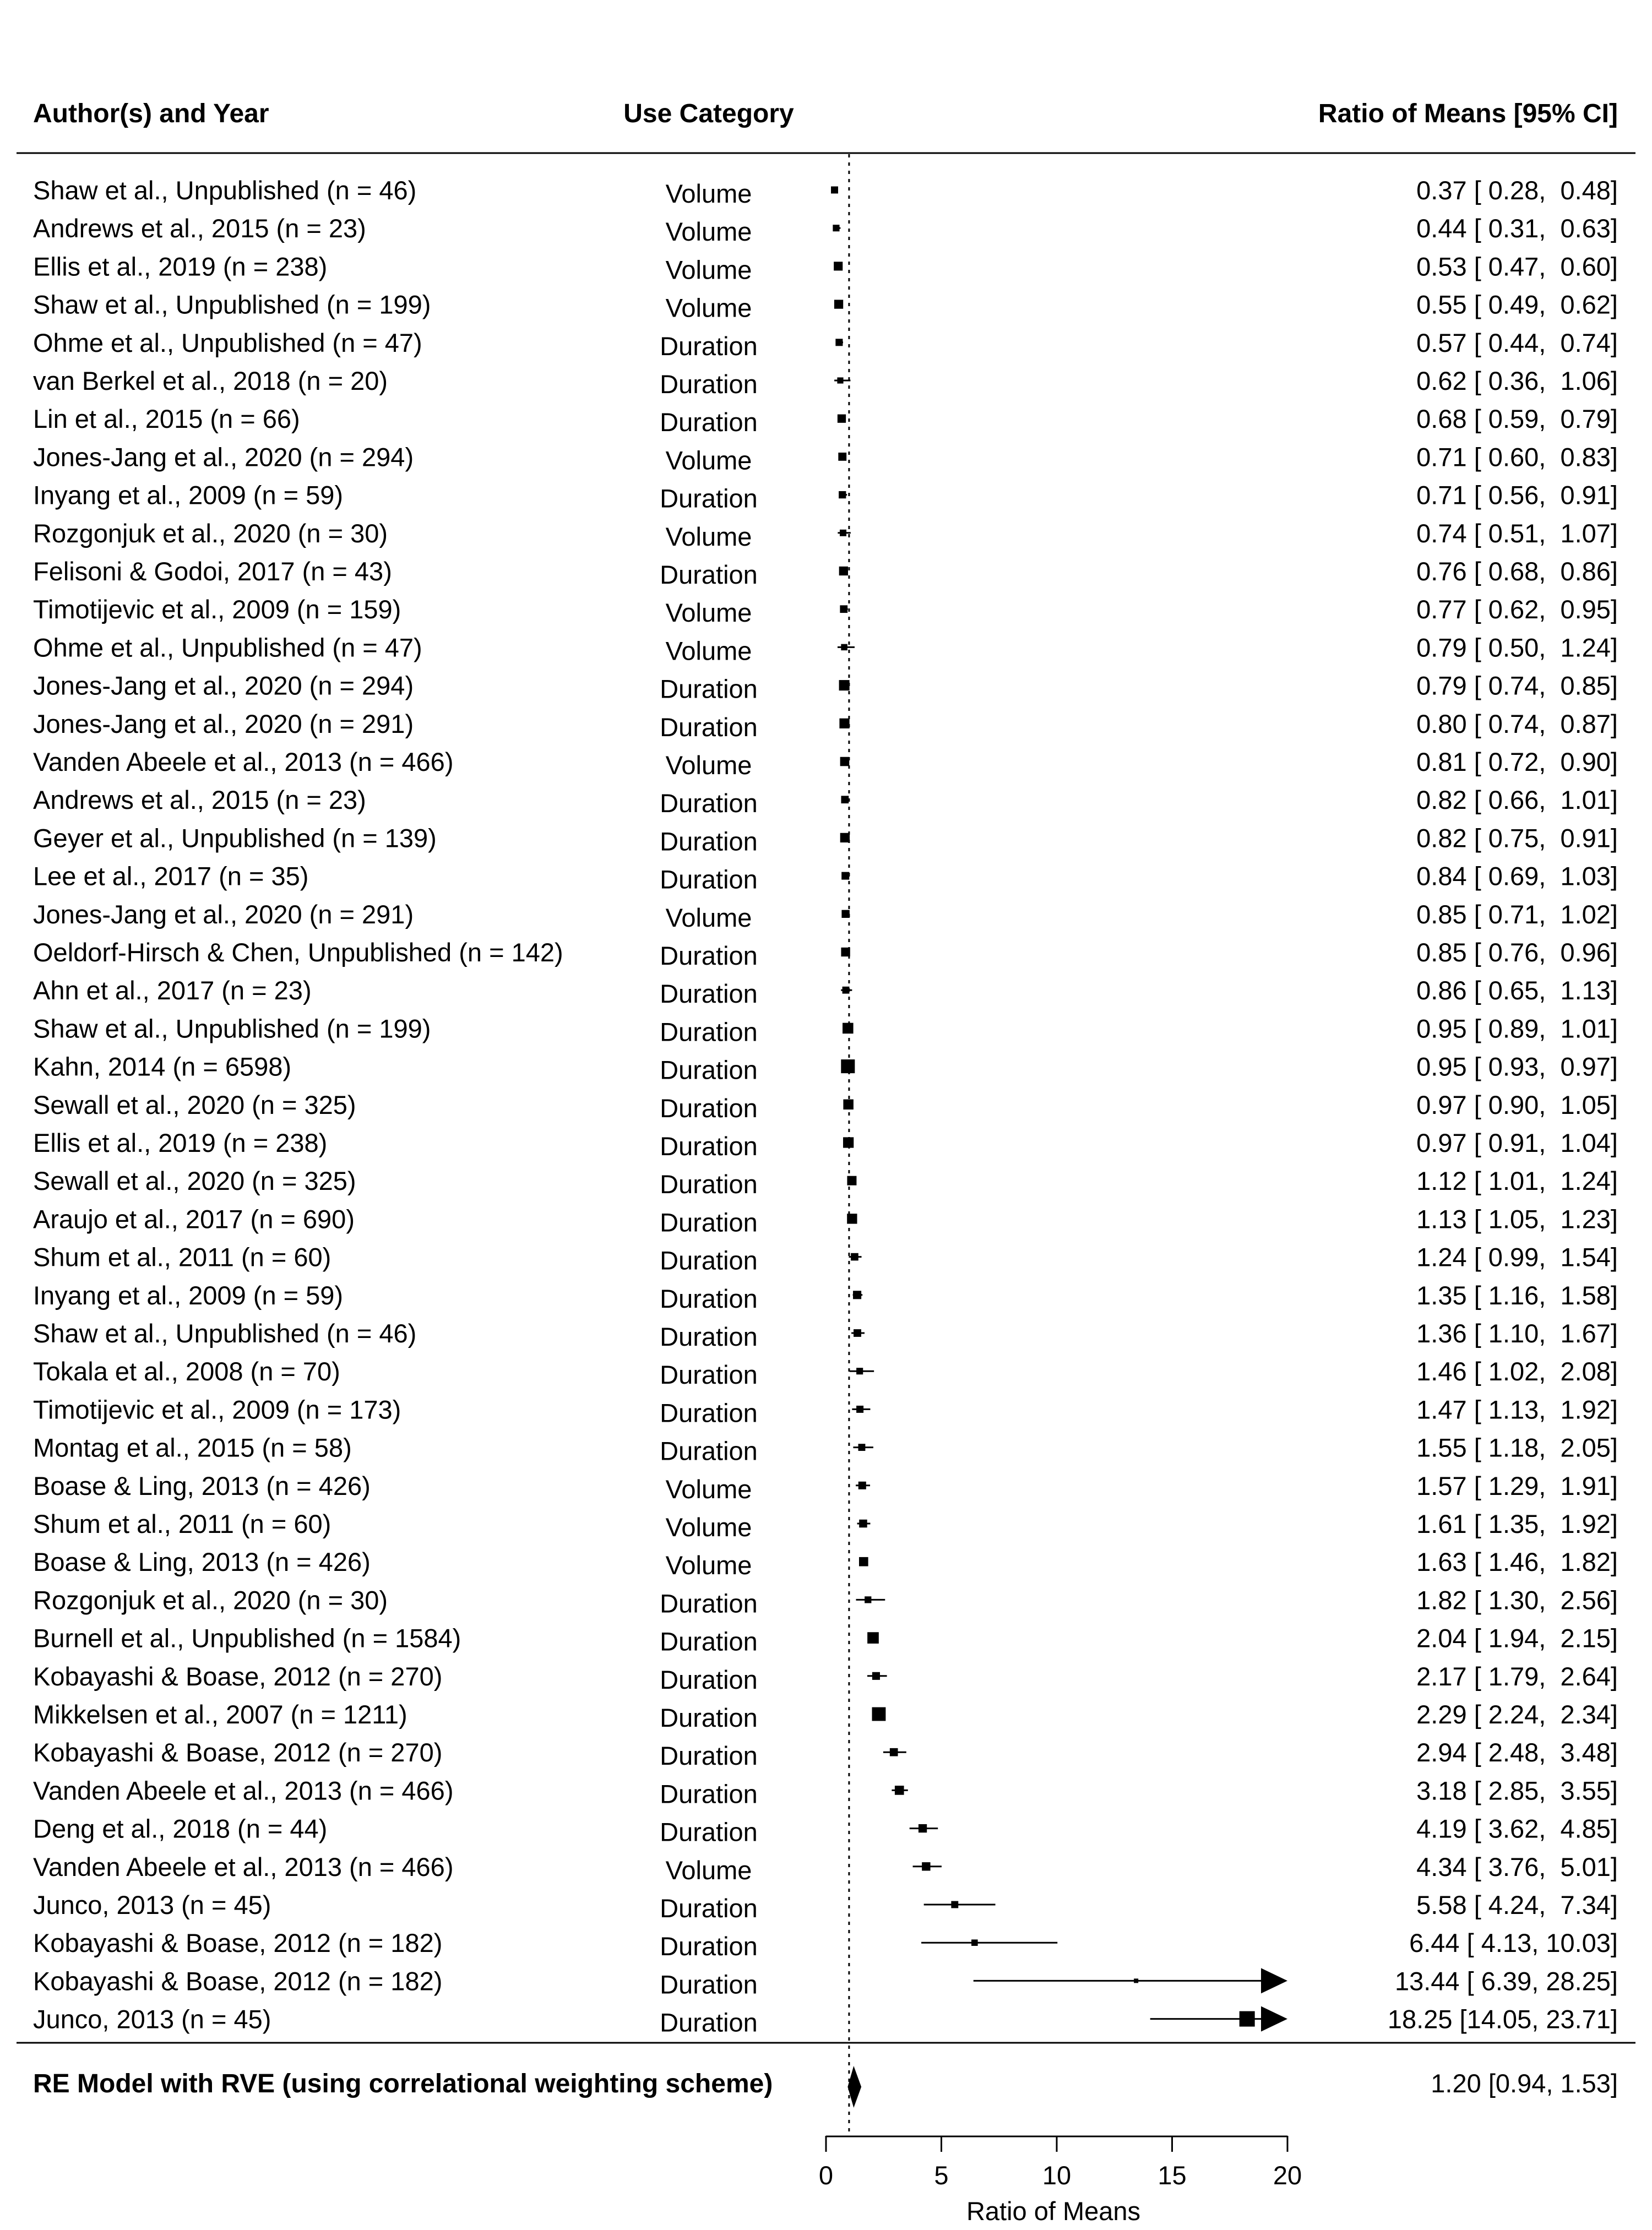  Describe the element at coordinates (172, 990) in the screenshot. I see `study-label: Ahn et al., 2017 (n = 23)` at that location.